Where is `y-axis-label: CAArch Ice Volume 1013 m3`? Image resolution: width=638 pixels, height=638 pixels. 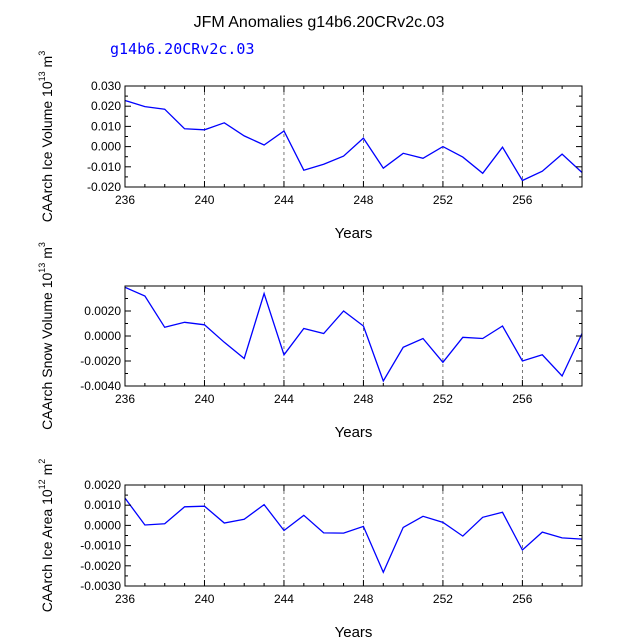 y-axis-label: CAArch Ice Volume 1013 m3 is located at coordinates (46, 136).